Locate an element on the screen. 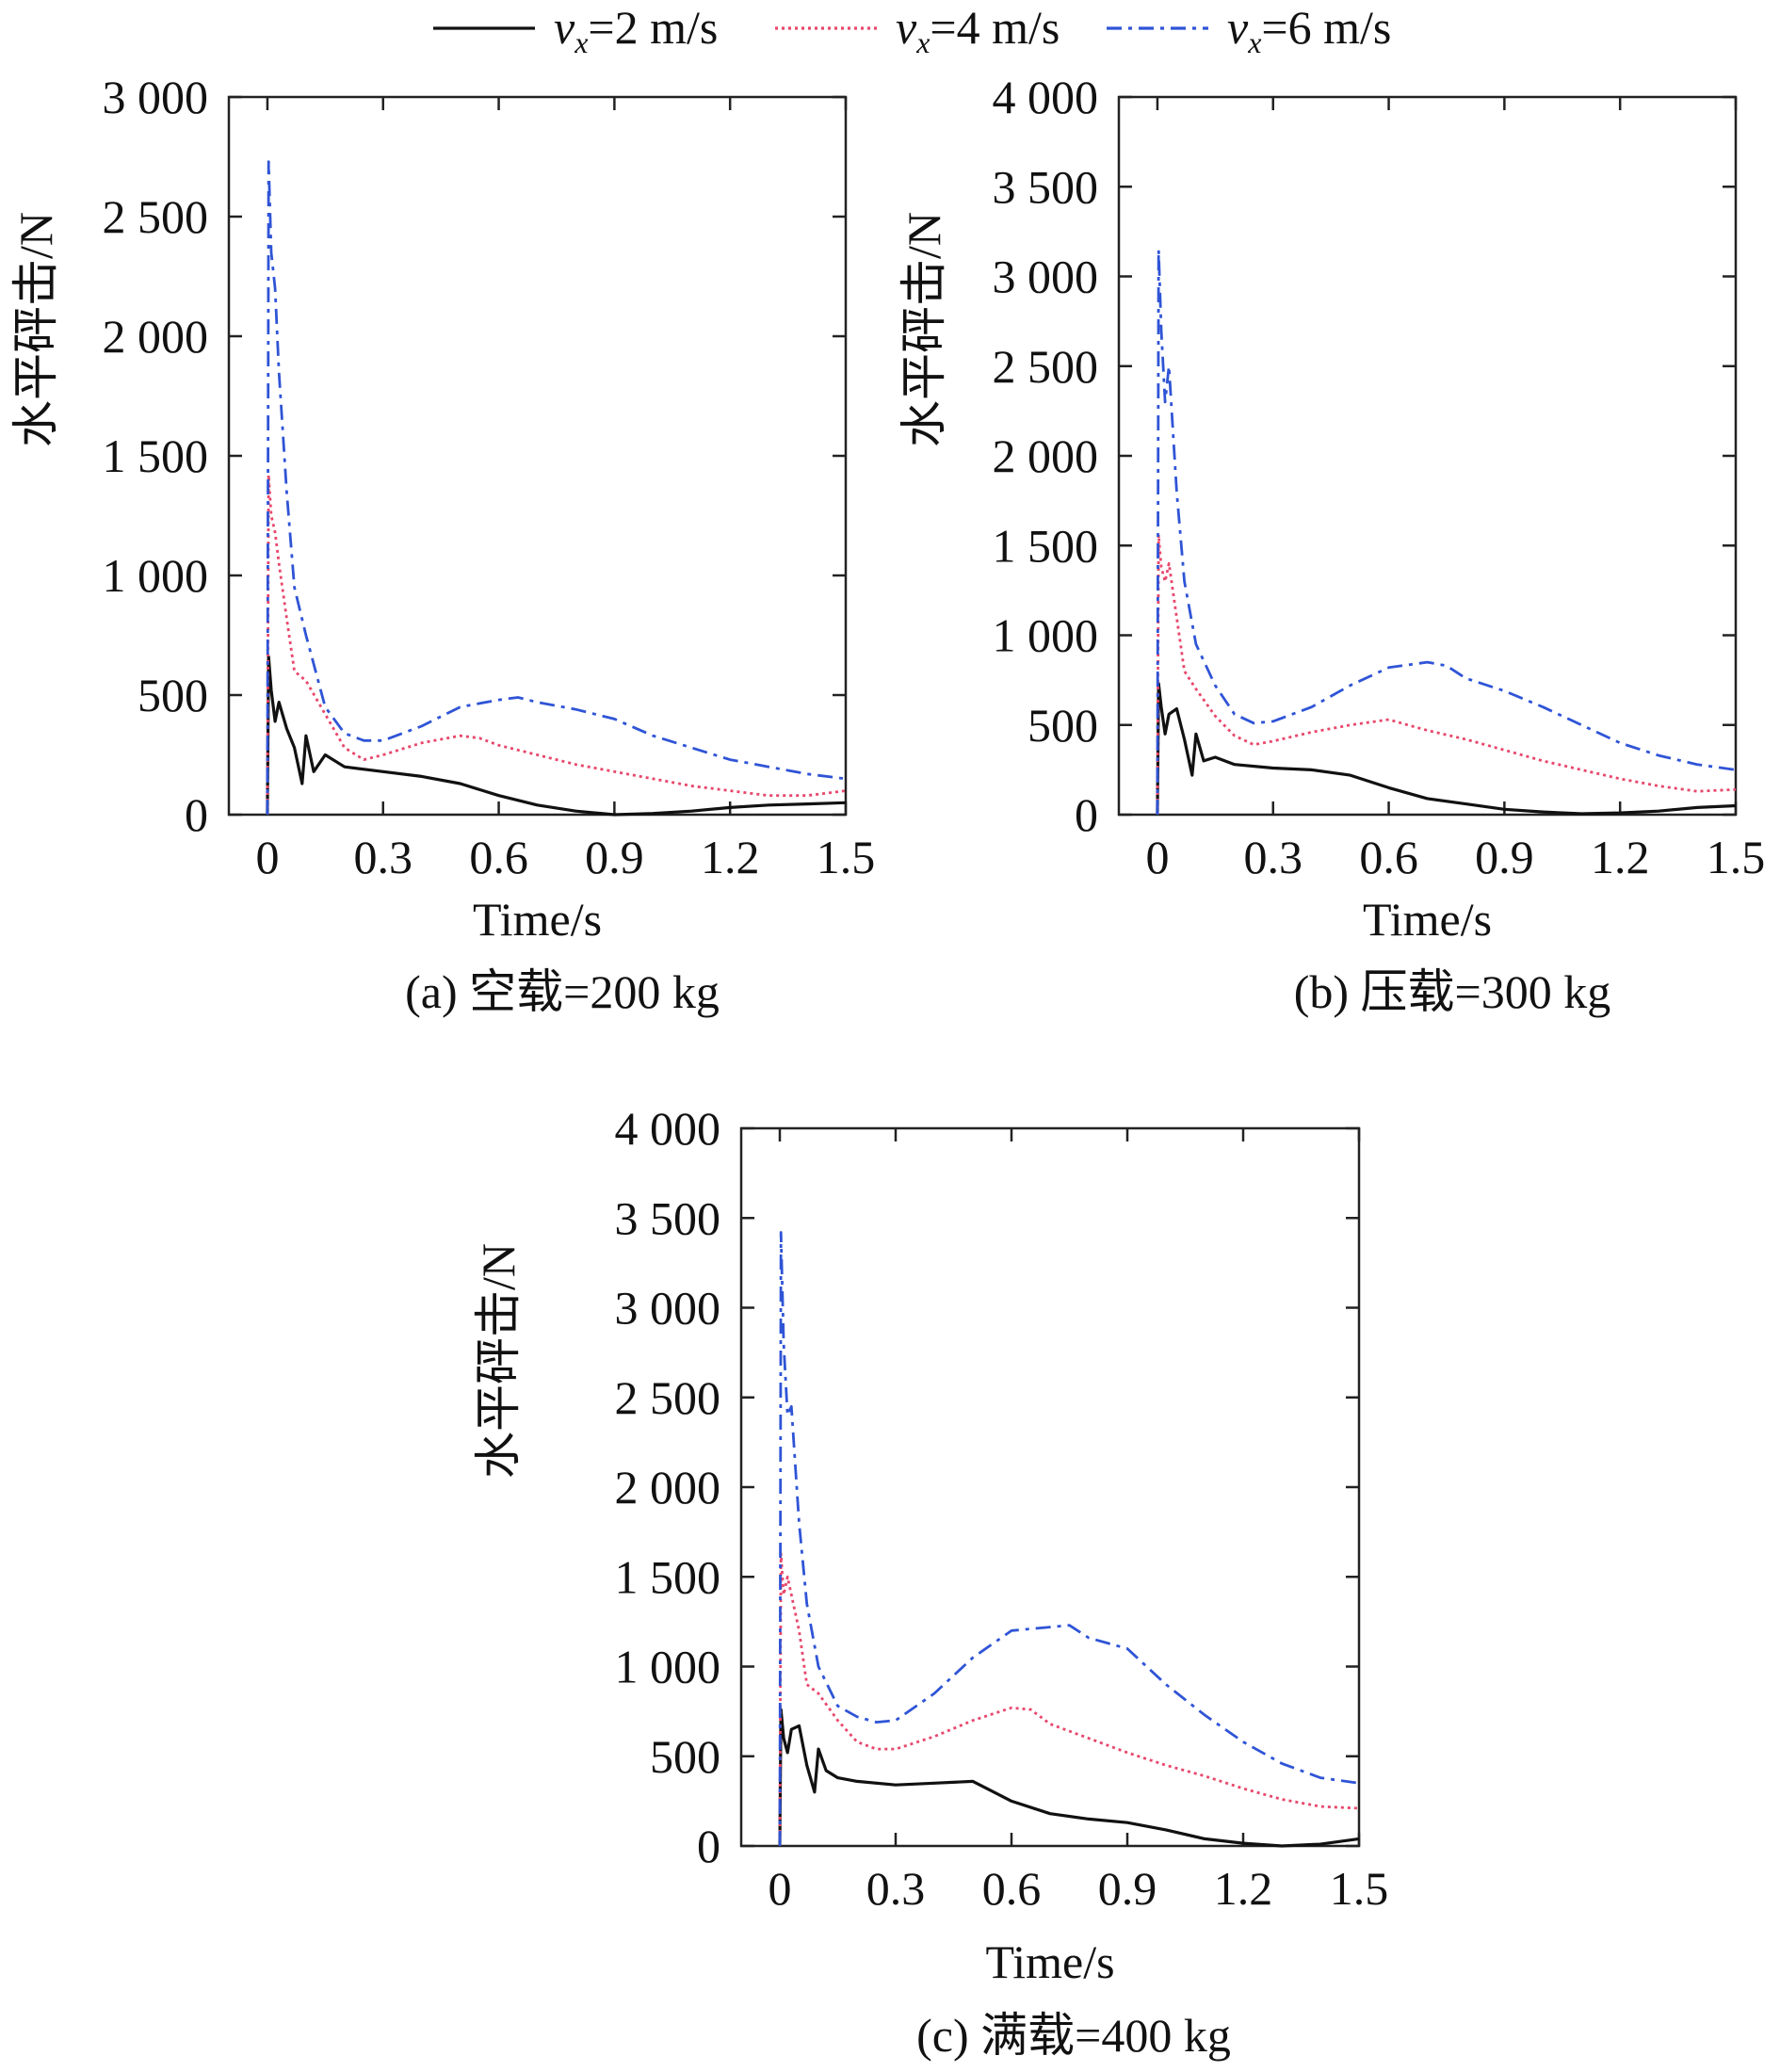  legend-label-2: vx=4 m/s is located at coordinates (978, 30).